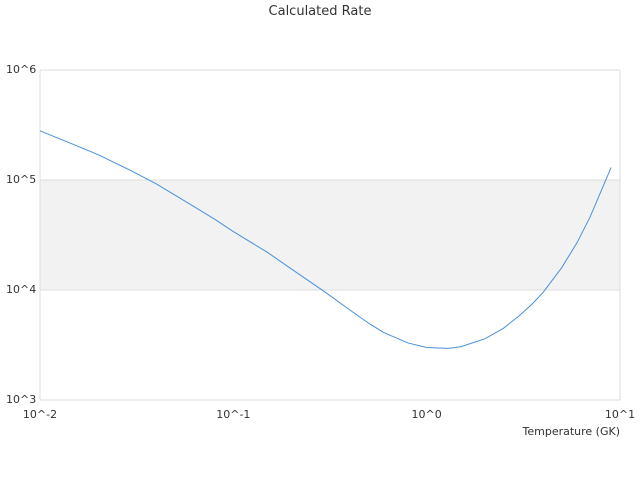 The height and width of the screenshot is (480, 640). Describe the element at coordinates (21, 69) in the screenshot. I see `y-tick-label: 10^6` at that location.